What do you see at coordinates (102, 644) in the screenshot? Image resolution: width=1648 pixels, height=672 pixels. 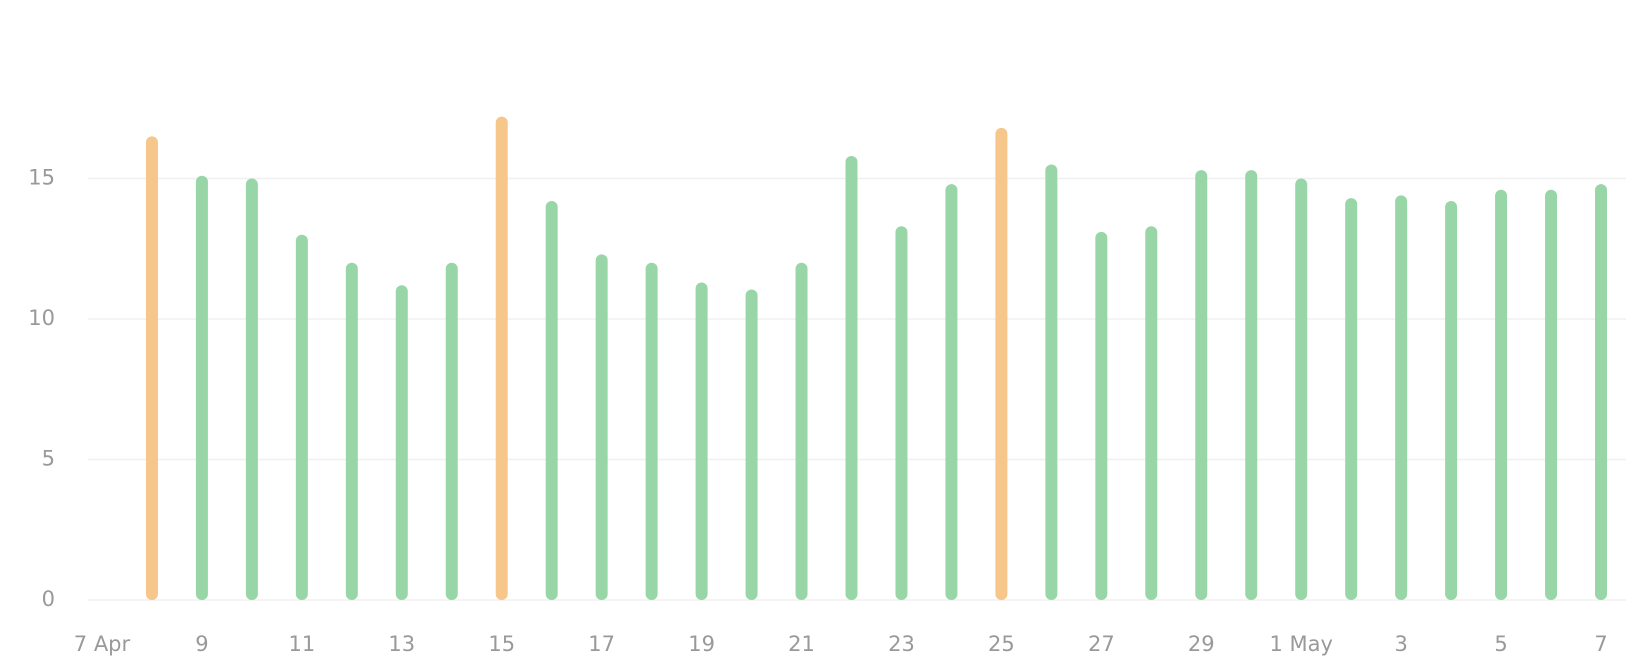 I see `x-tick-label: 7 Apr` at bounding box center [102, 644].